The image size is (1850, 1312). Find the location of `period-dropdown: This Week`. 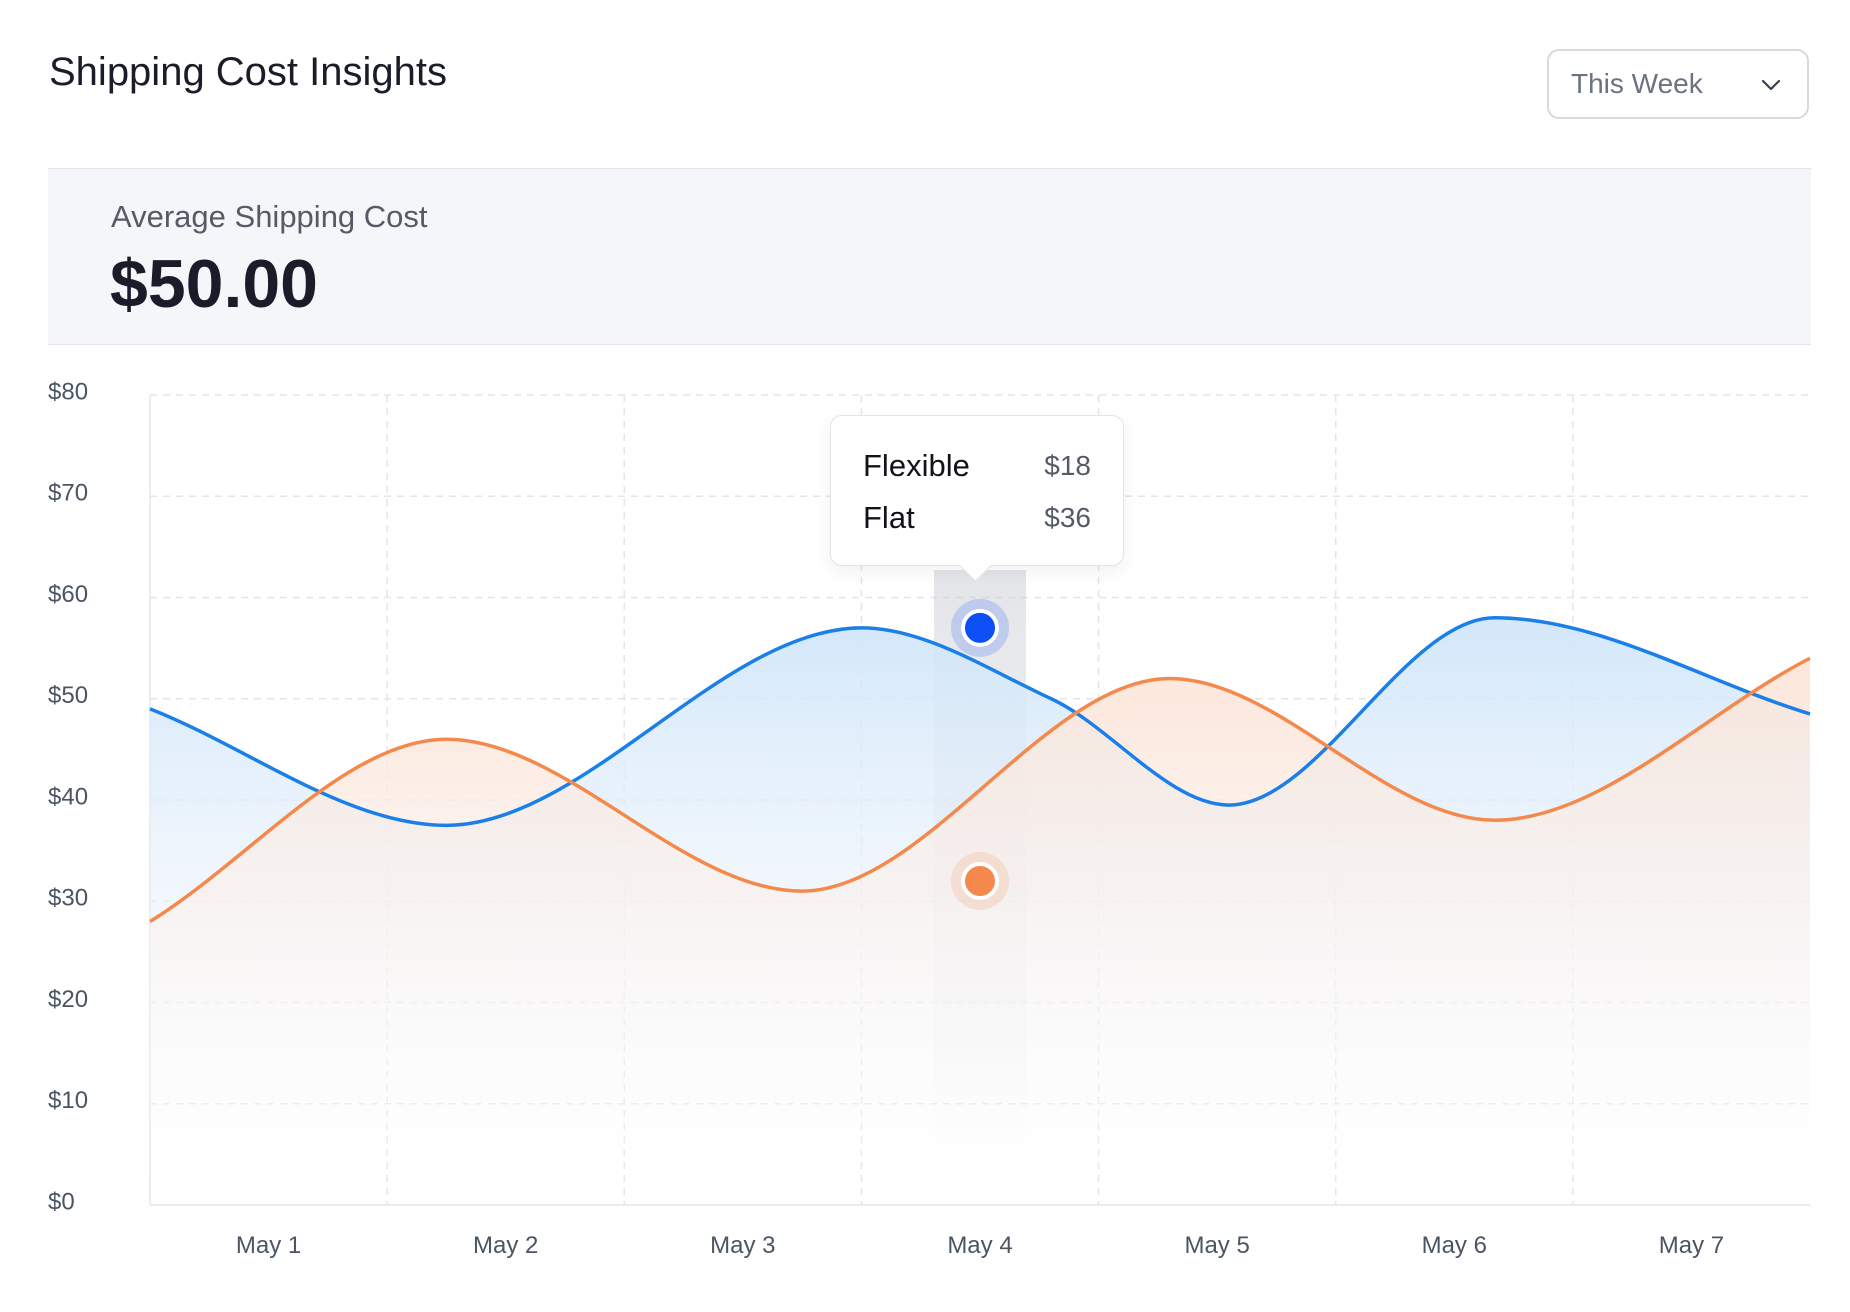

period-dropdown: This Week is located at coordinates (1678, 84).